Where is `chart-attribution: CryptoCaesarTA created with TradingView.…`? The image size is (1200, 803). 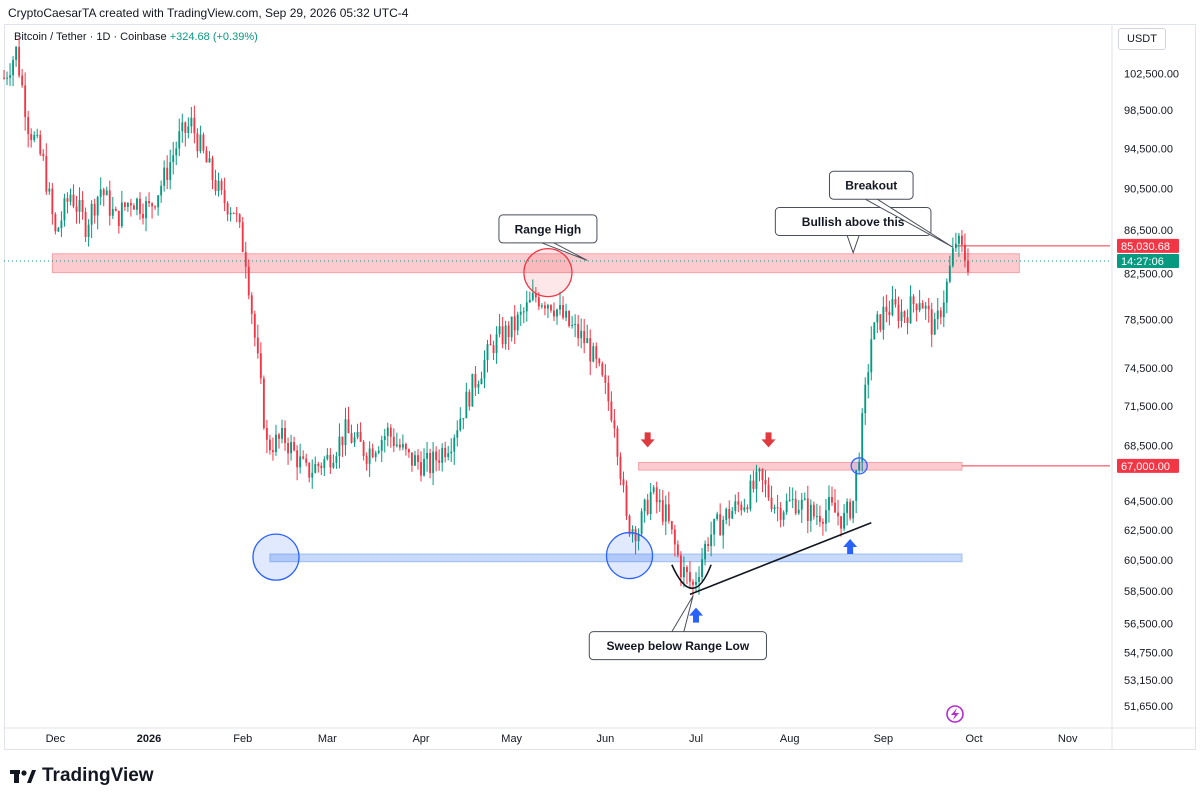
chart-attribution: CryptoCaesarTA created with TradingView.… is located at coordinates (208, 13).